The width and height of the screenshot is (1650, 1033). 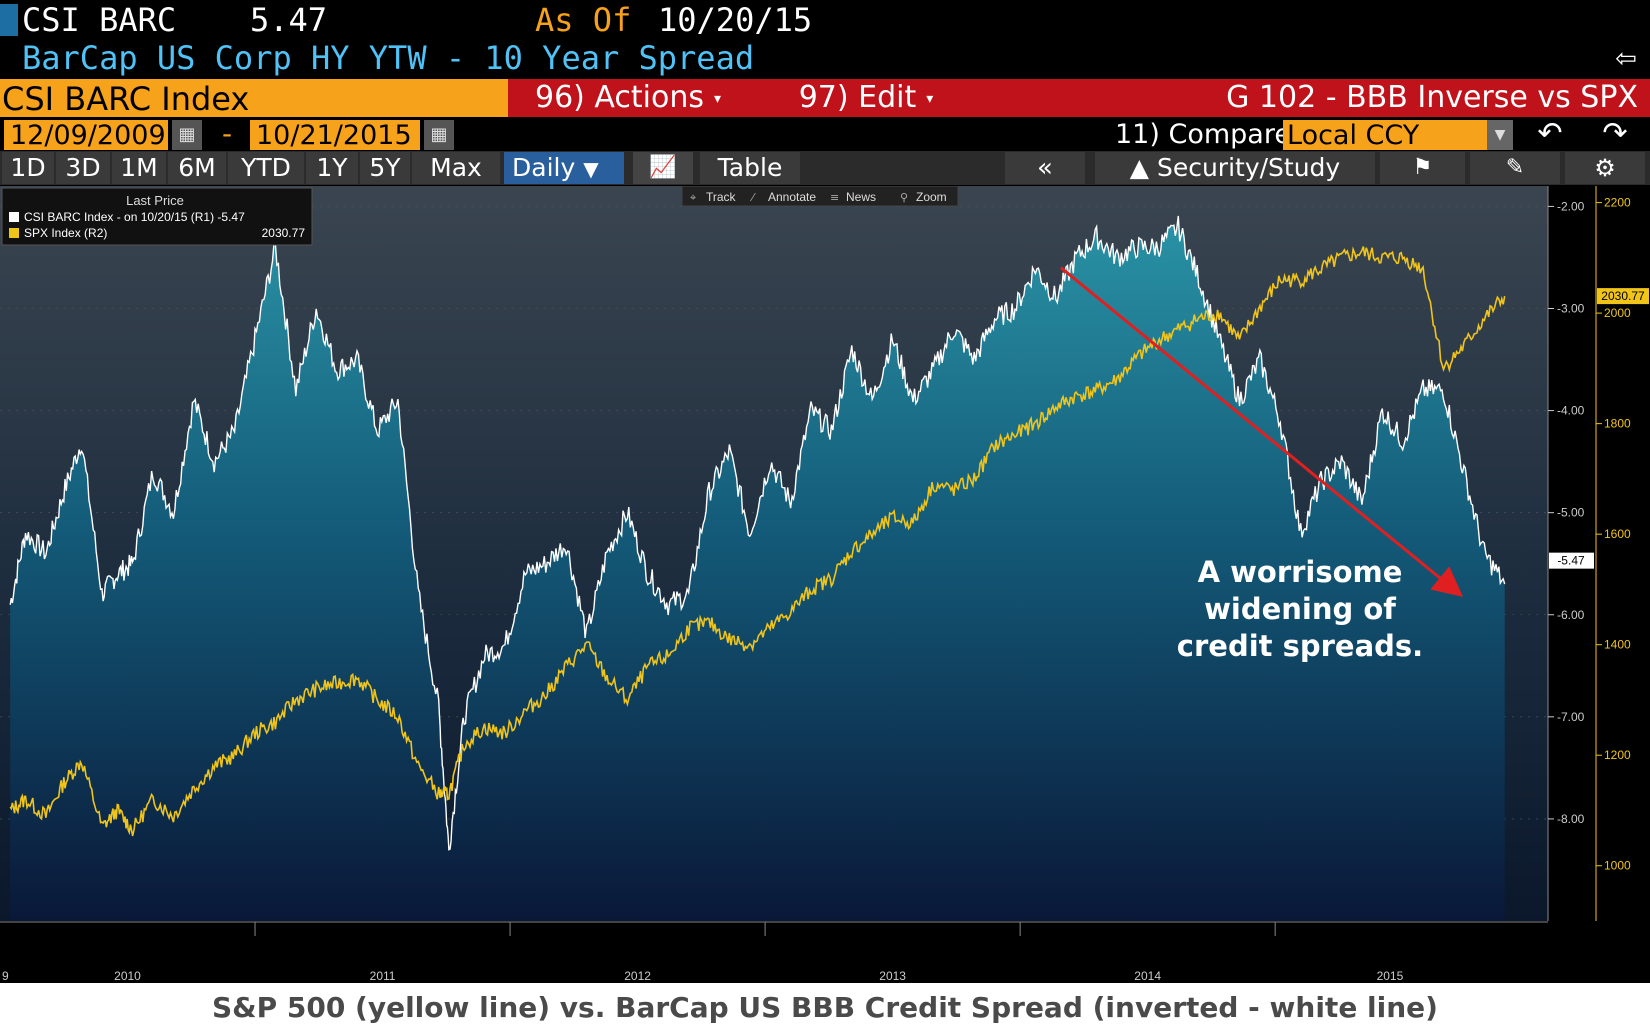 What do you see at coordinates (1626, 59) in the screenshot?
I see `export-icon: ⇦` at bounding box center [1626, 59].